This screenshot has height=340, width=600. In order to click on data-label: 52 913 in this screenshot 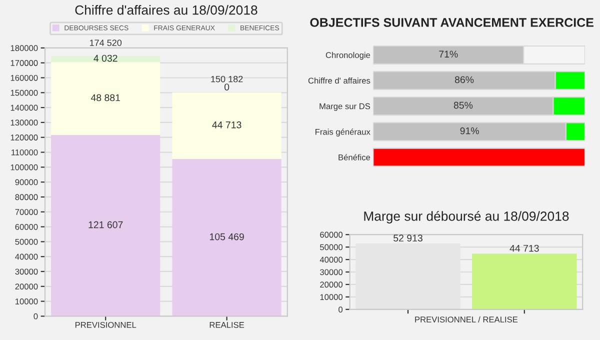, I will do `click(408, 238)`.